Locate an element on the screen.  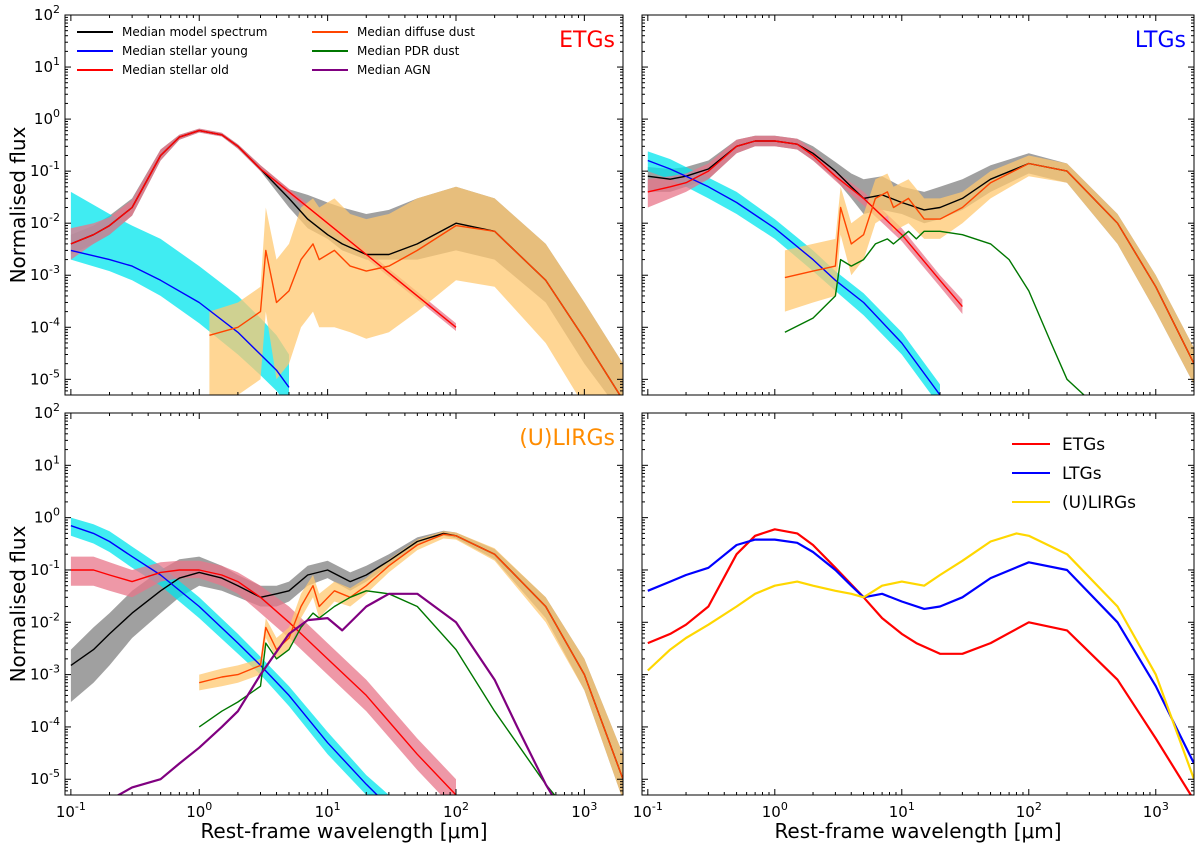
series-line-etgs is located at coordinates (920, 661).